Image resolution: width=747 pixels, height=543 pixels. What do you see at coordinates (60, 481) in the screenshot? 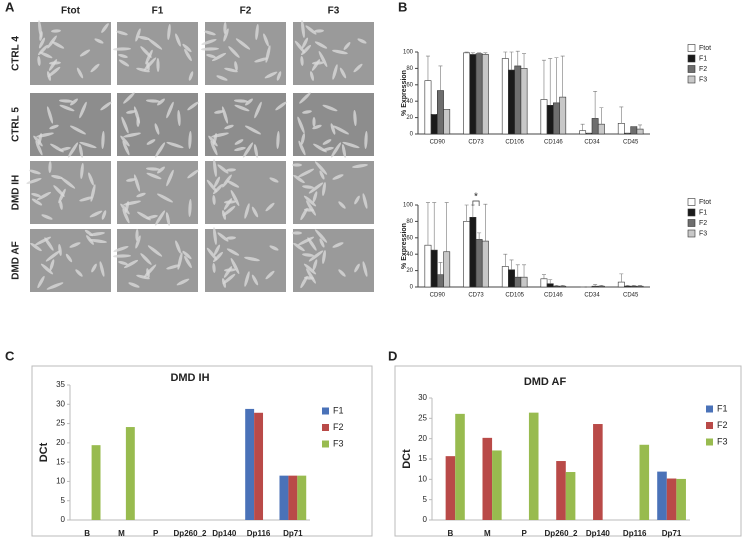
I see `y-tick-label: 10` at bounding box center [60, 481].